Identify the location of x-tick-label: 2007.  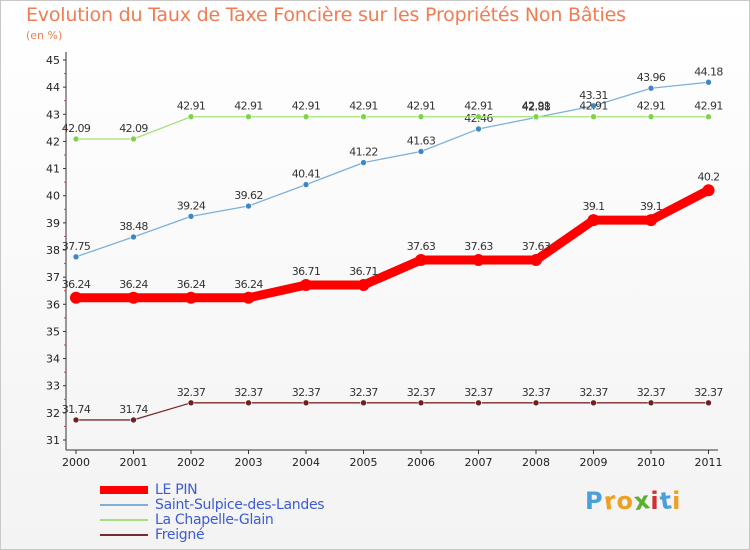
(479, 462).